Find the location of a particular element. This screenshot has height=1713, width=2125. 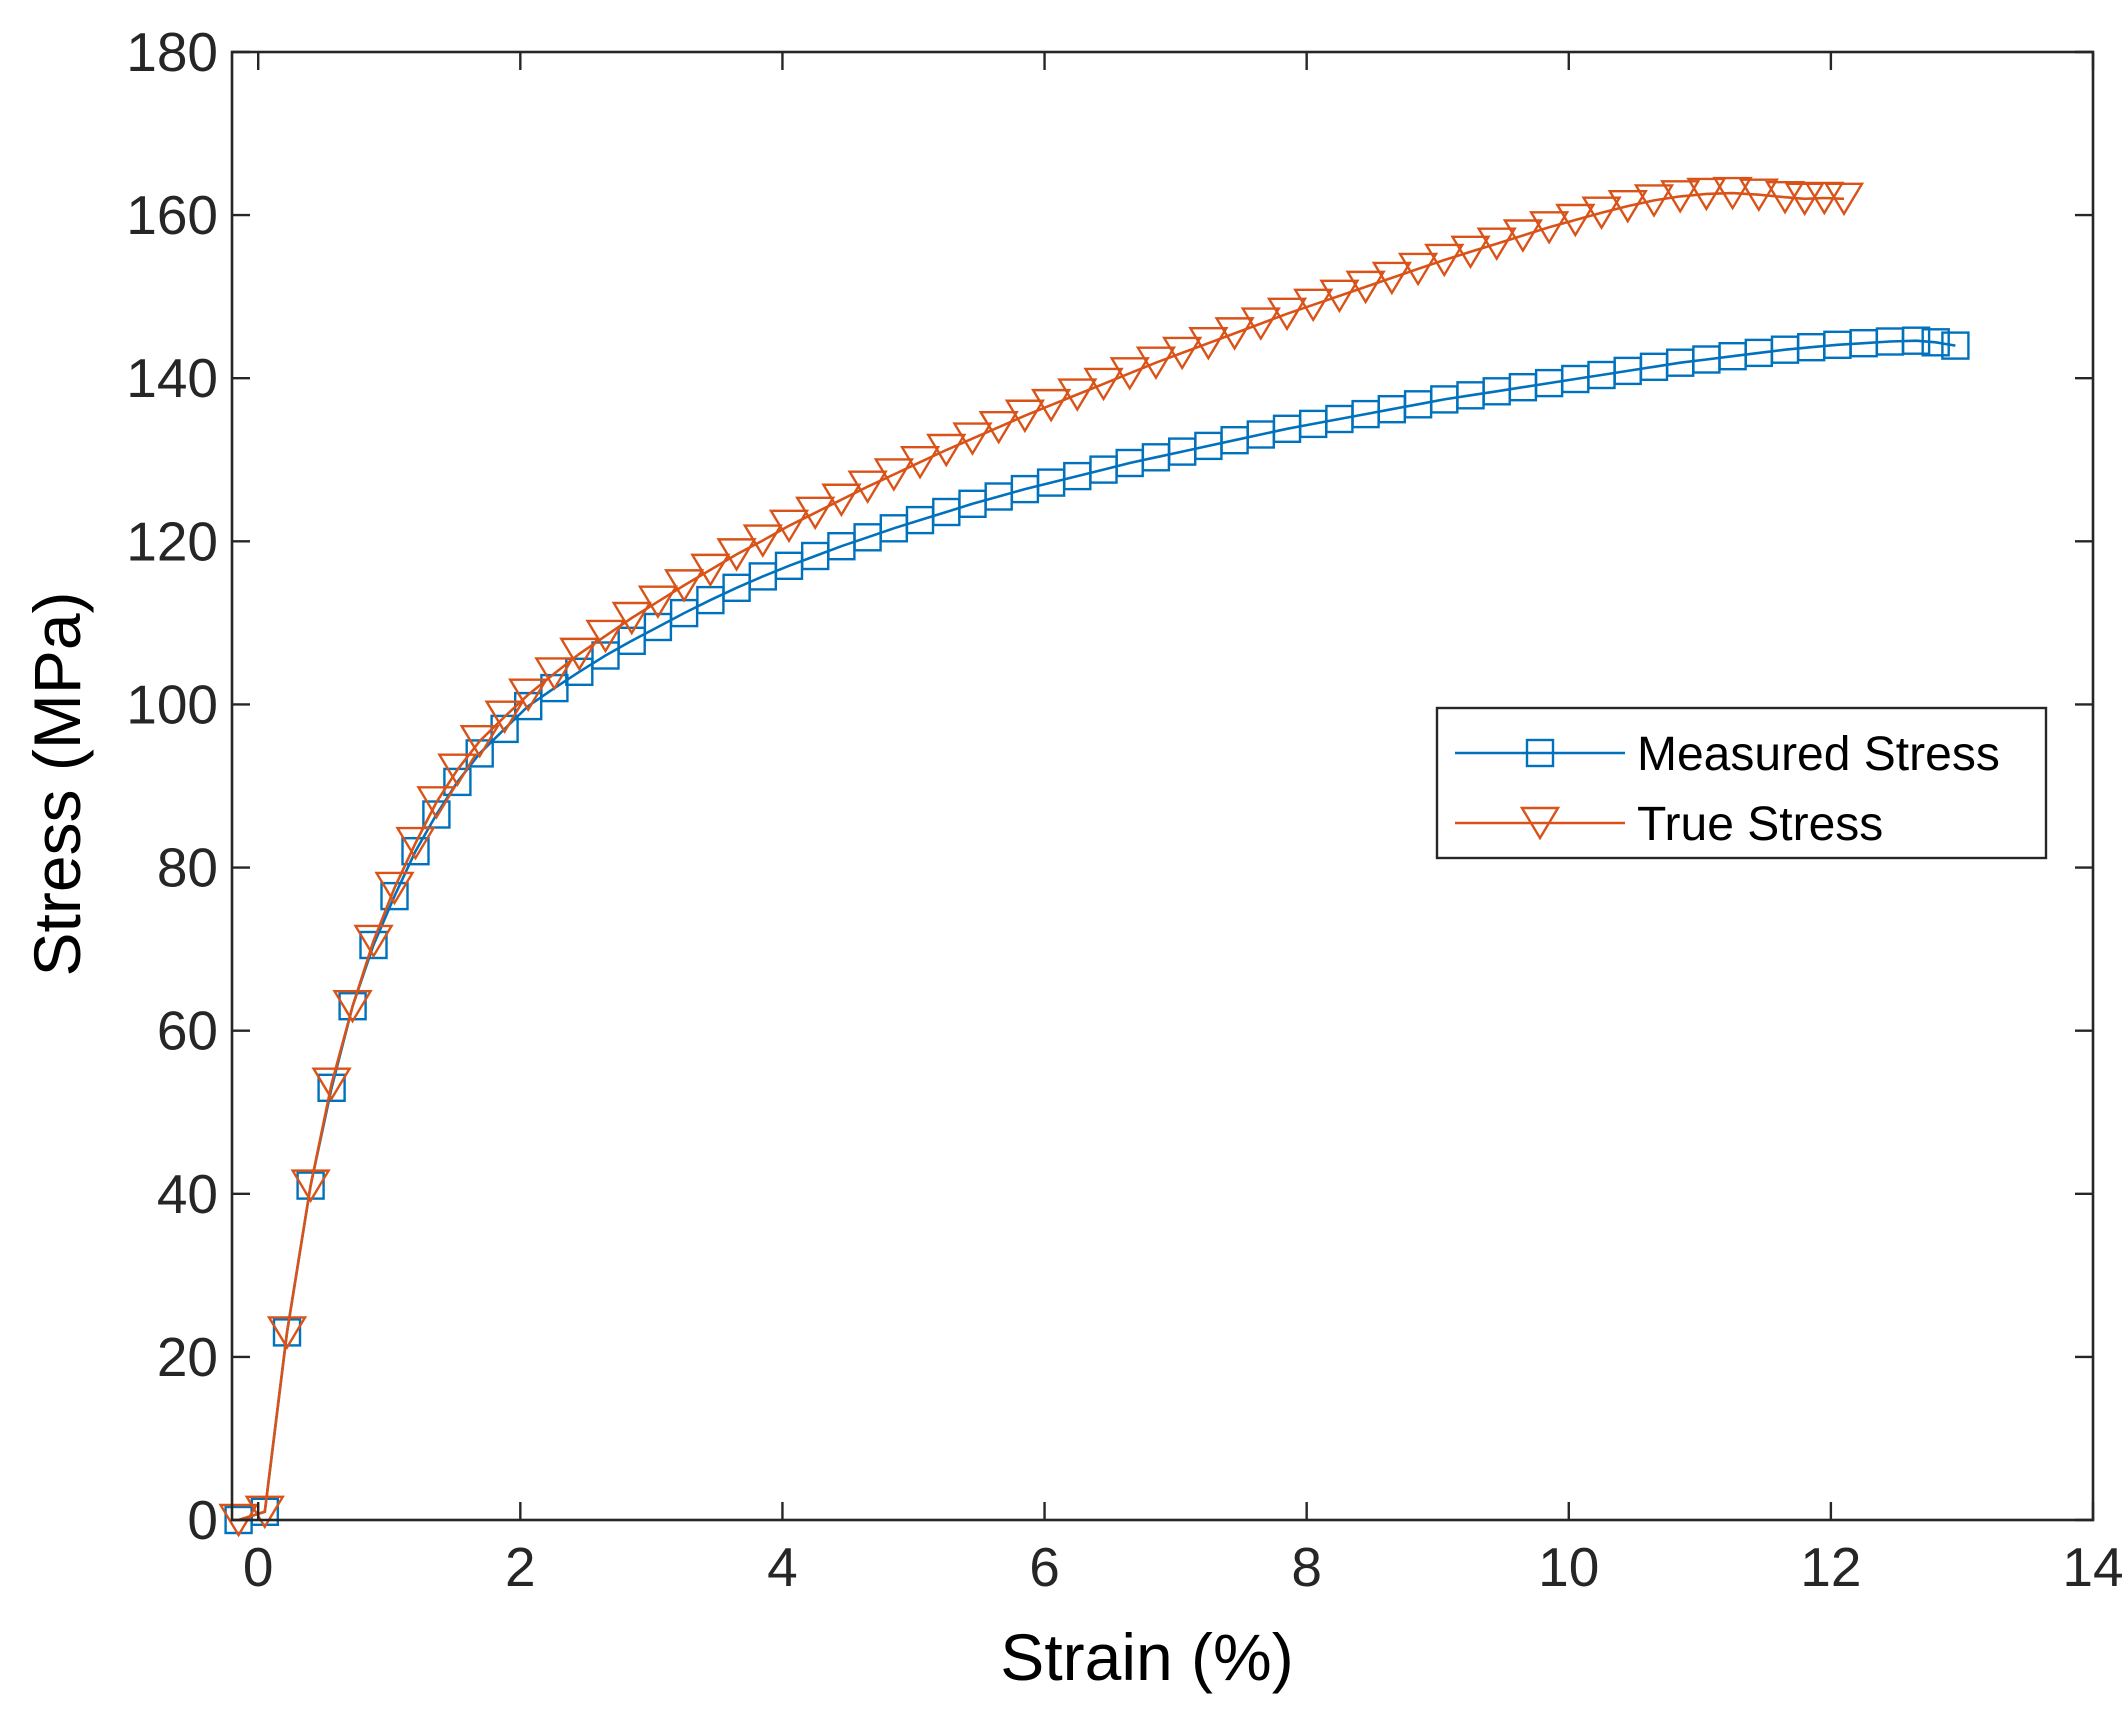

x-tick-label: 8 is located at coordinates (1306, 1567).